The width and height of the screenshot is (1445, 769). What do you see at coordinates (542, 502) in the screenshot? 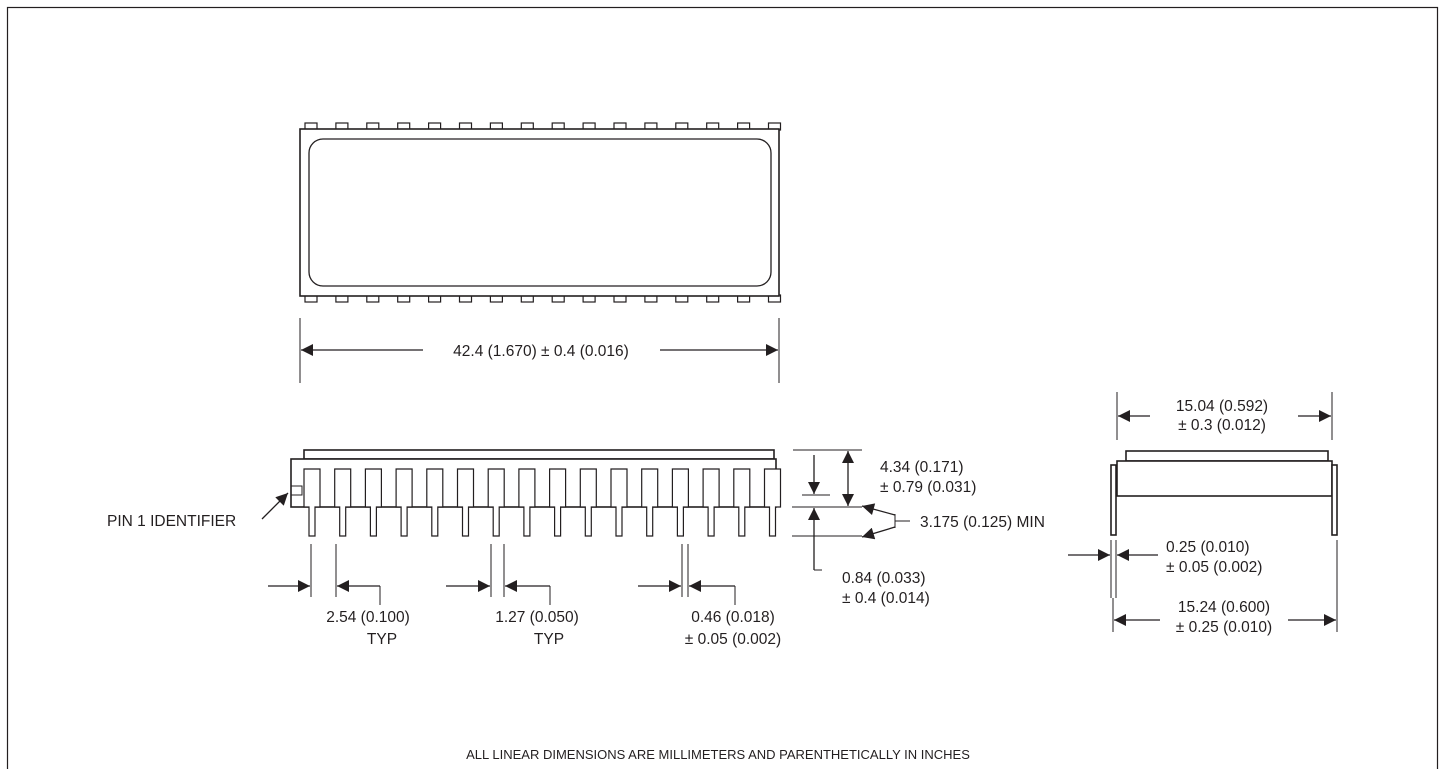
I see `side-view-leads` at bounding box center [542, 502].